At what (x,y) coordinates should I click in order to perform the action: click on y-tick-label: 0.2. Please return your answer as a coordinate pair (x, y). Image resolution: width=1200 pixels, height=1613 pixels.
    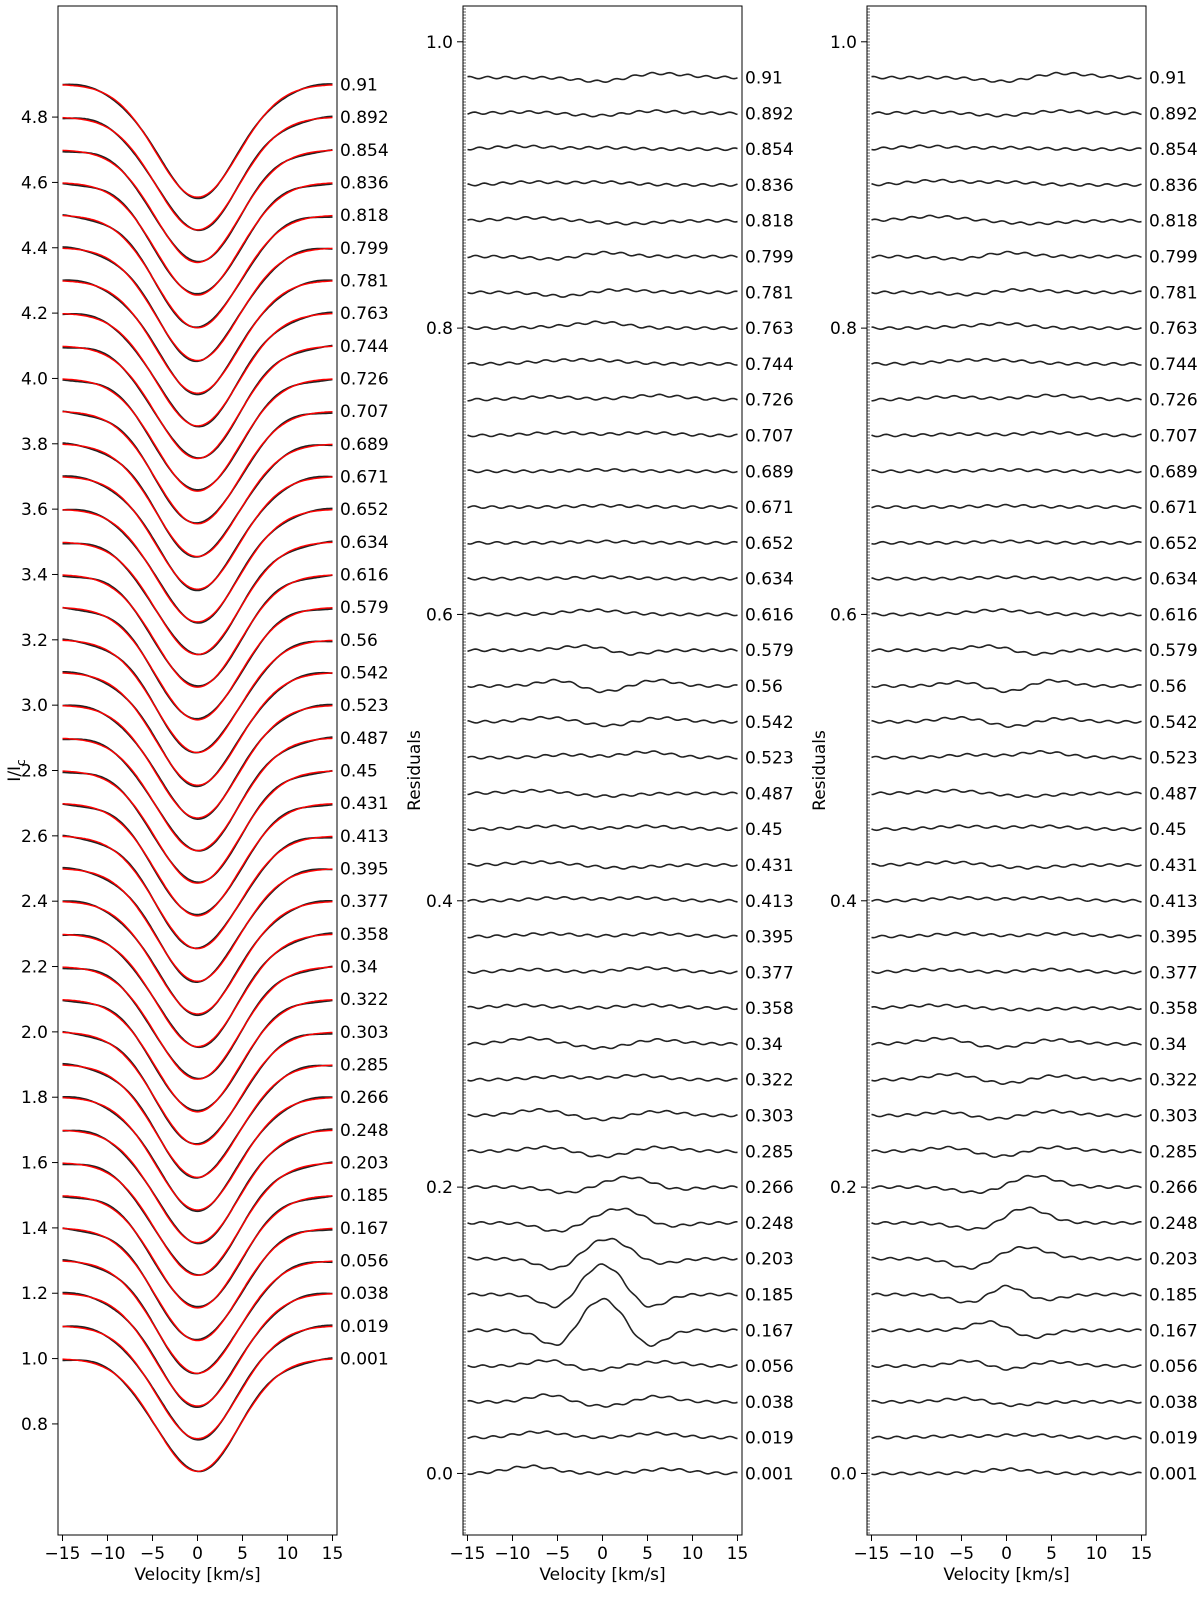
    Looking at the image, I should click on (843, 1188).